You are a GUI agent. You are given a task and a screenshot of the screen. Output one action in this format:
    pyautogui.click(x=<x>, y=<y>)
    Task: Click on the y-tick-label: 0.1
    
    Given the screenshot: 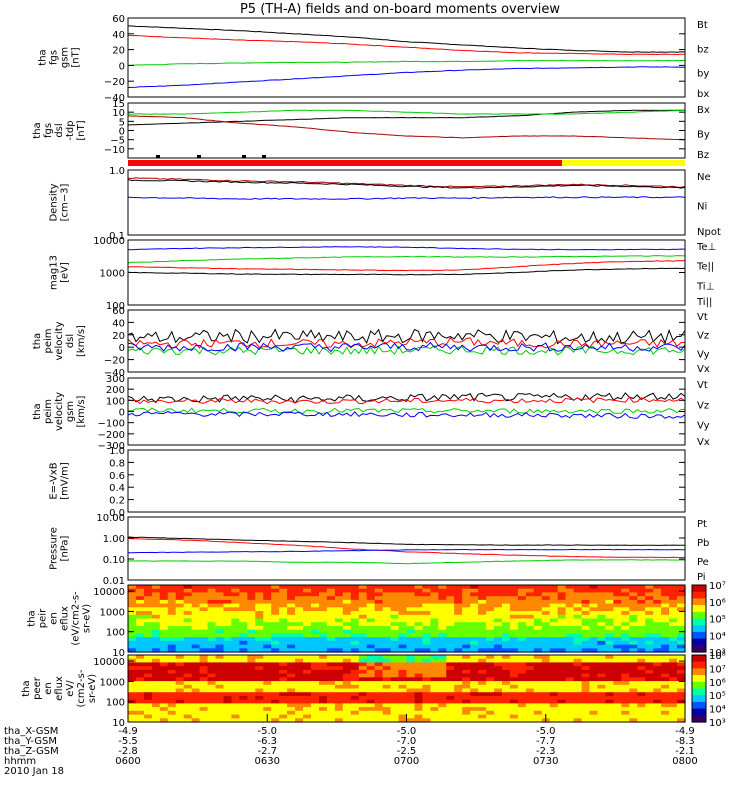 What is the action you would take?
    pyautogui.click(x=117, y=236)
    